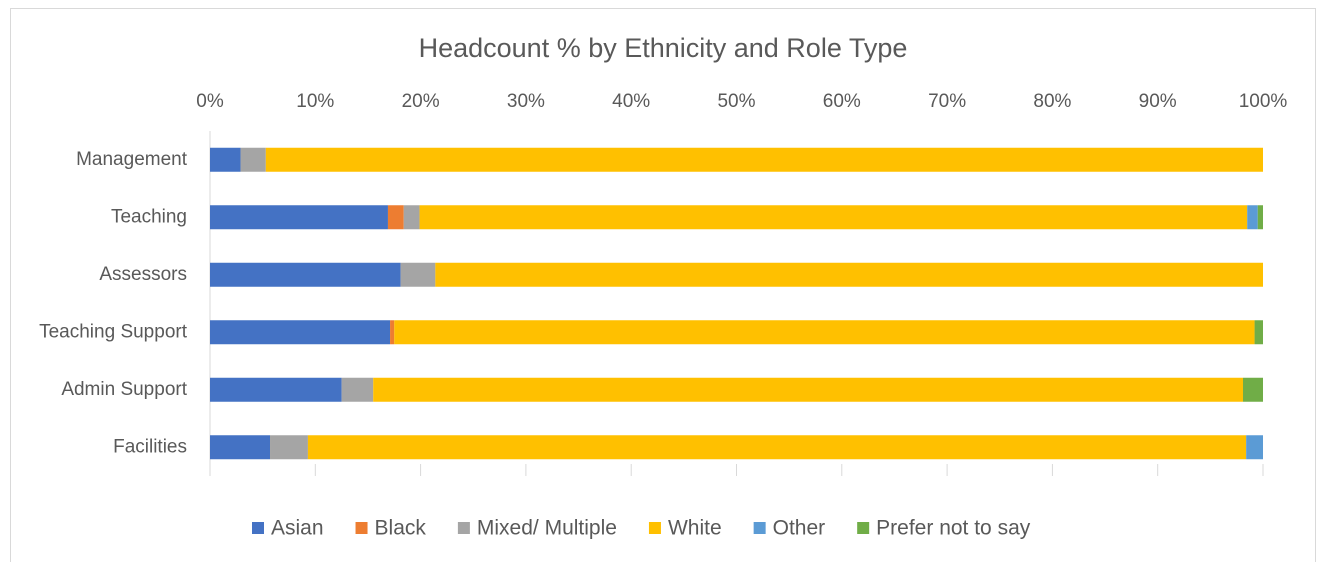  Describe the element at coordinates (149, 216) in the screenshot. I see `y-tick-label: Teaching` at that location.